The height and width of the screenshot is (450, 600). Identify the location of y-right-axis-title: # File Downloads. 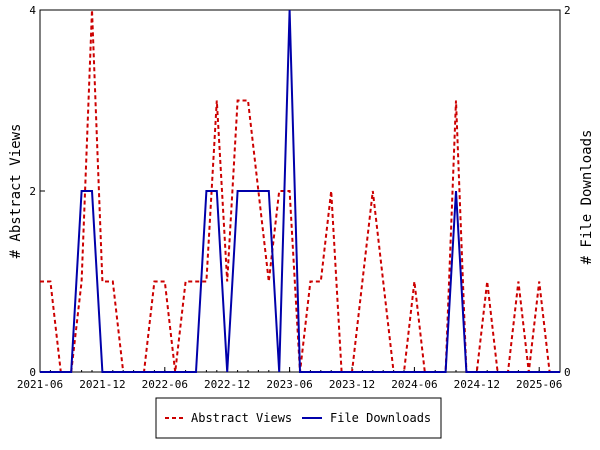
(587, 197).